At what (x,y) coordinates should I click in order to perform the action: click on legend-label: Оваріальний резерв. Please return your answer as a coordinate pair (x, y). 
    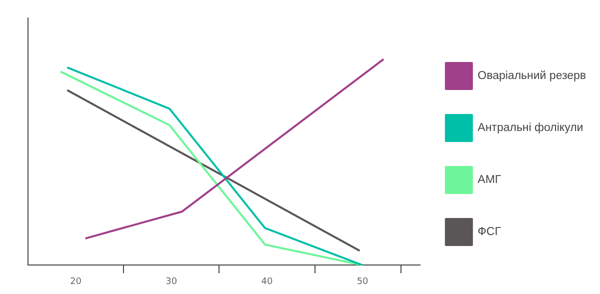
    Looking at the image, I should click on (532, 76).